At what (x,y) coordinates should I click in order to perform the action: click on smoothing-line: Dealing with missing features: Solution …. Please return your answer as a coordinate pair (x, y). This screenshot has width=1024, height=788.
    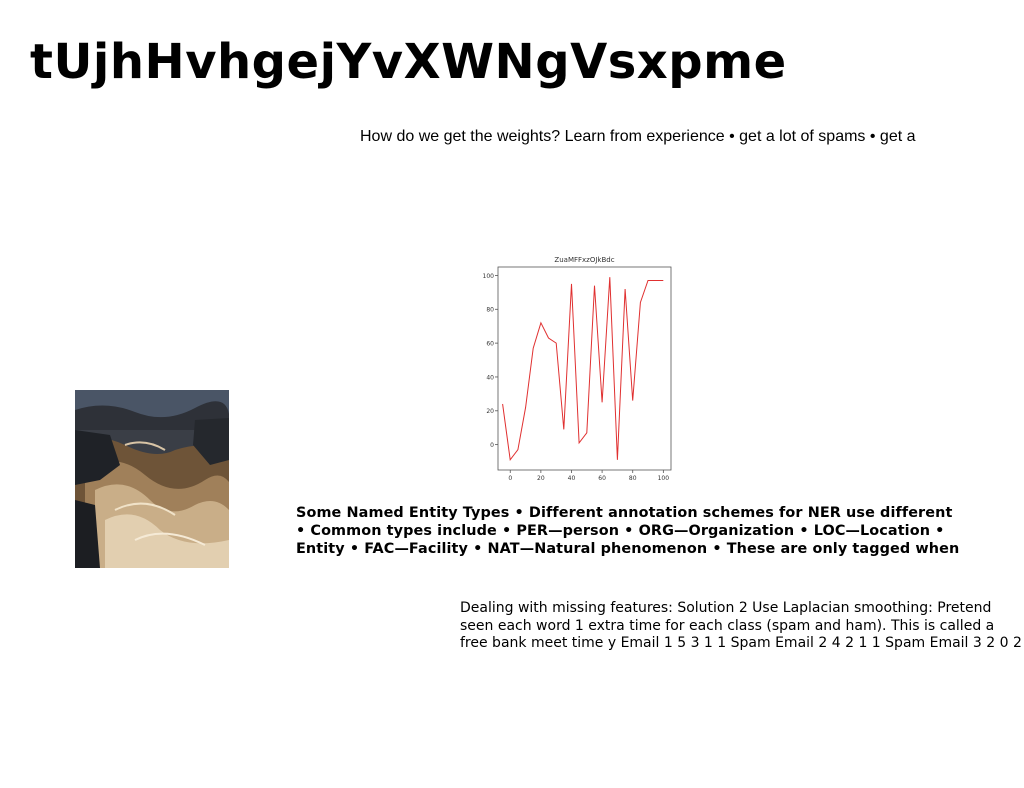
    Looking at the image, I should click on (726, 608).